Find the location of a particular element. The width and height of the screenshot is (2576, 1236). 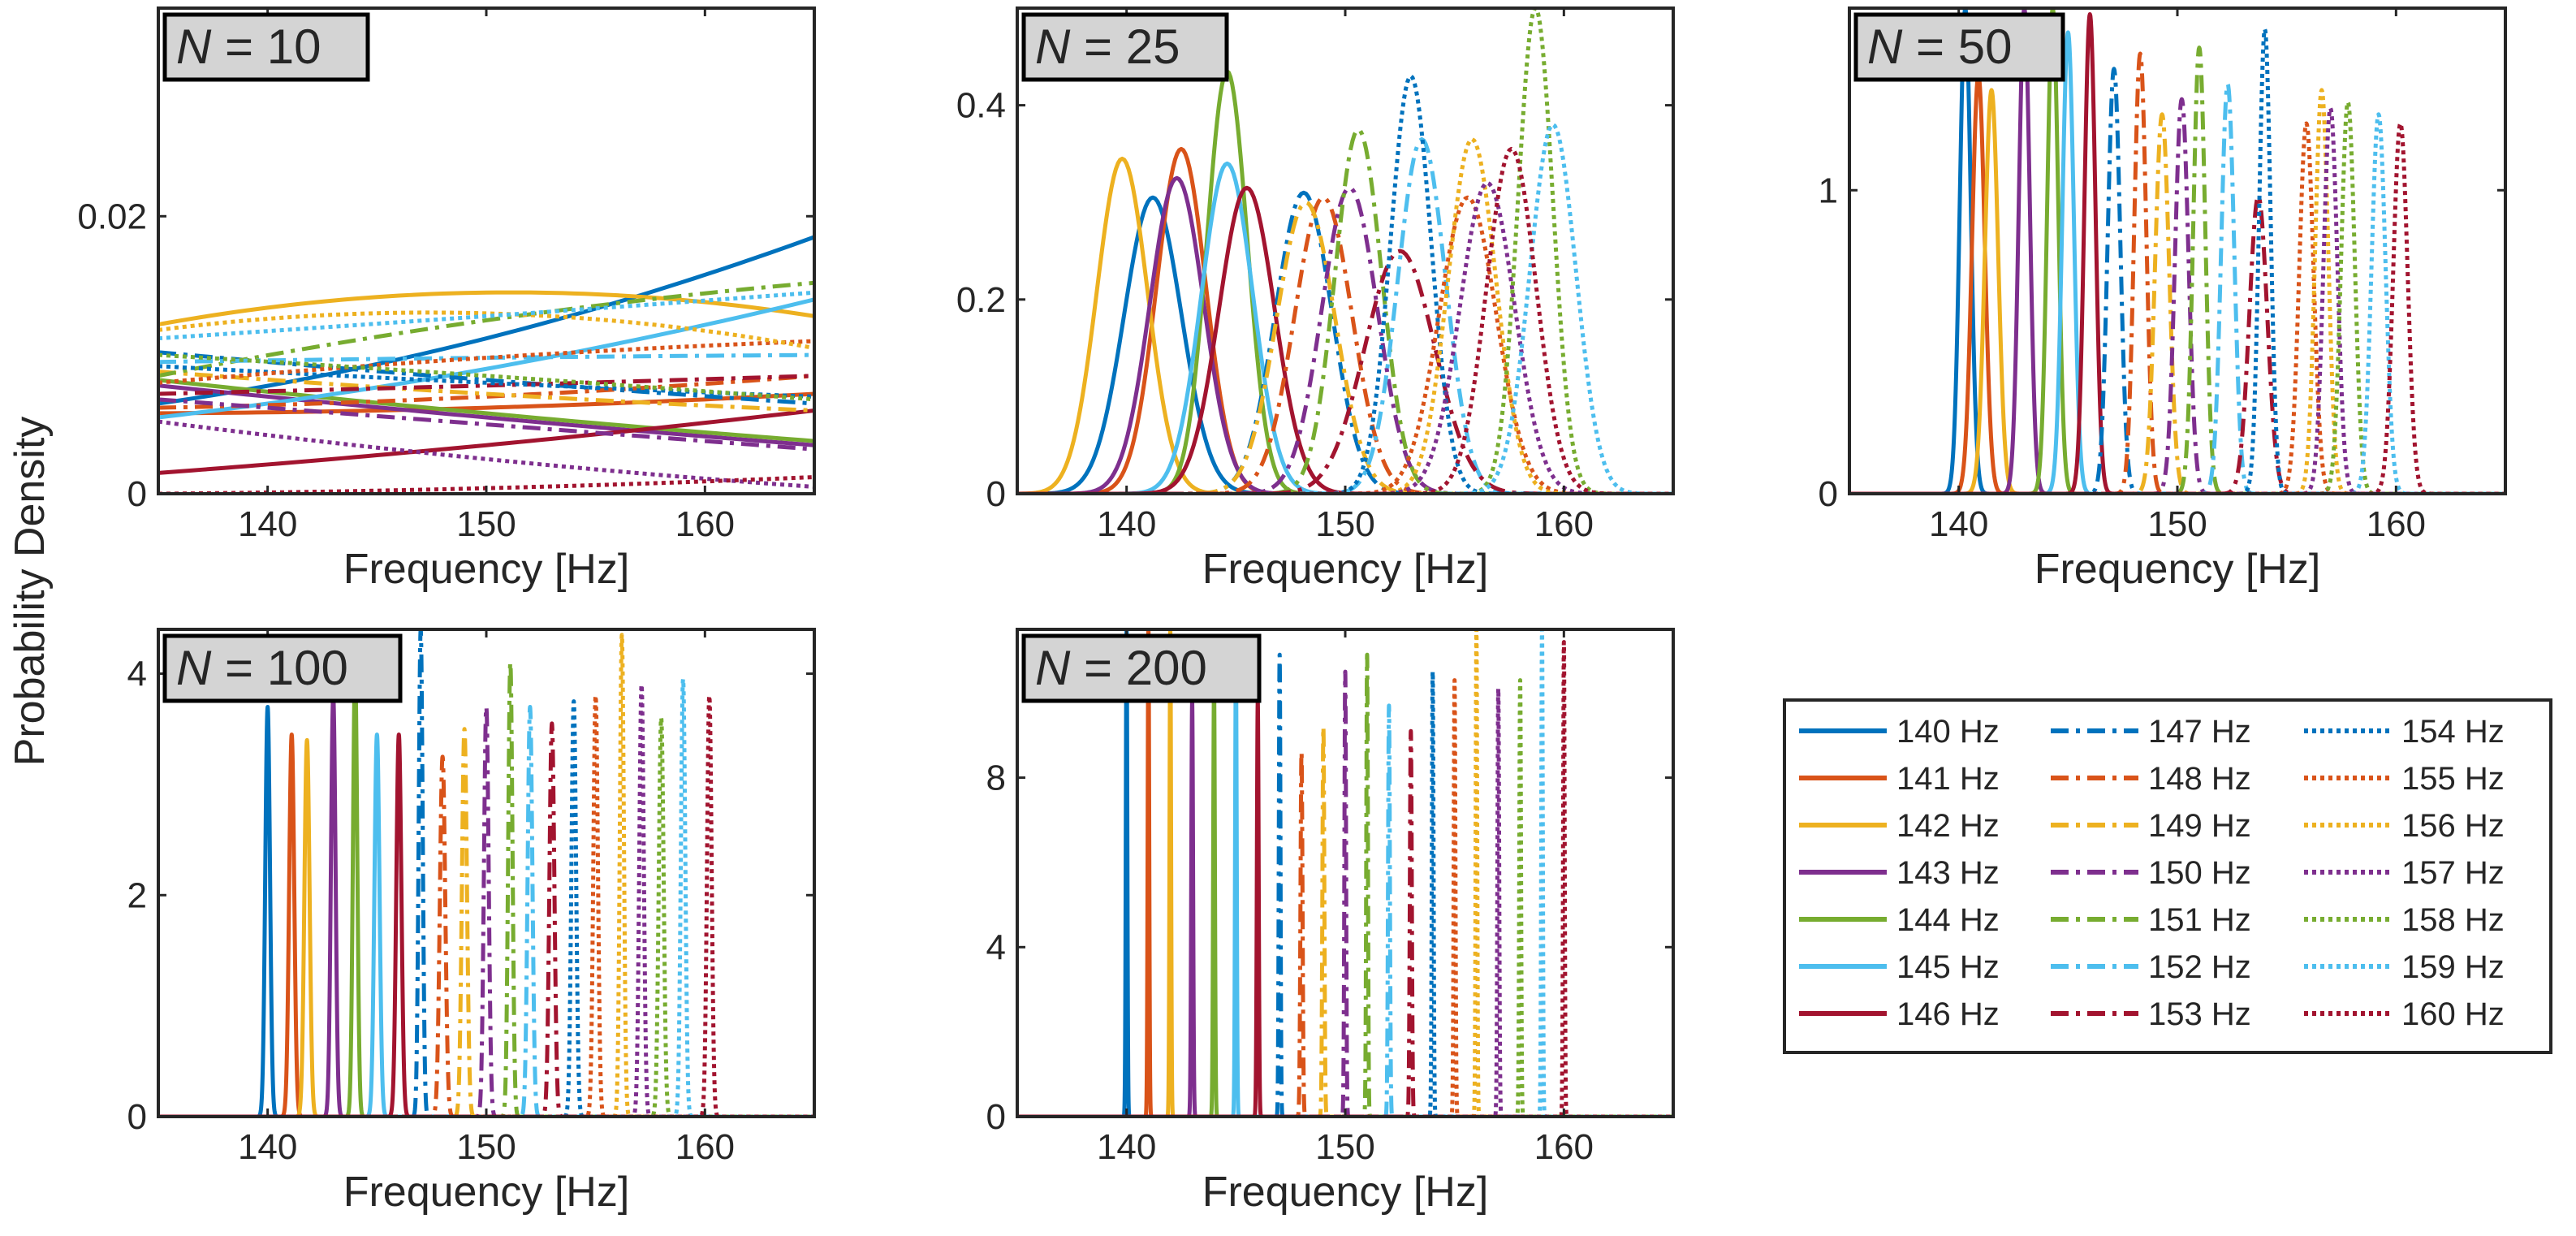

series-line-141-hz is located at coordinates (486, 403).